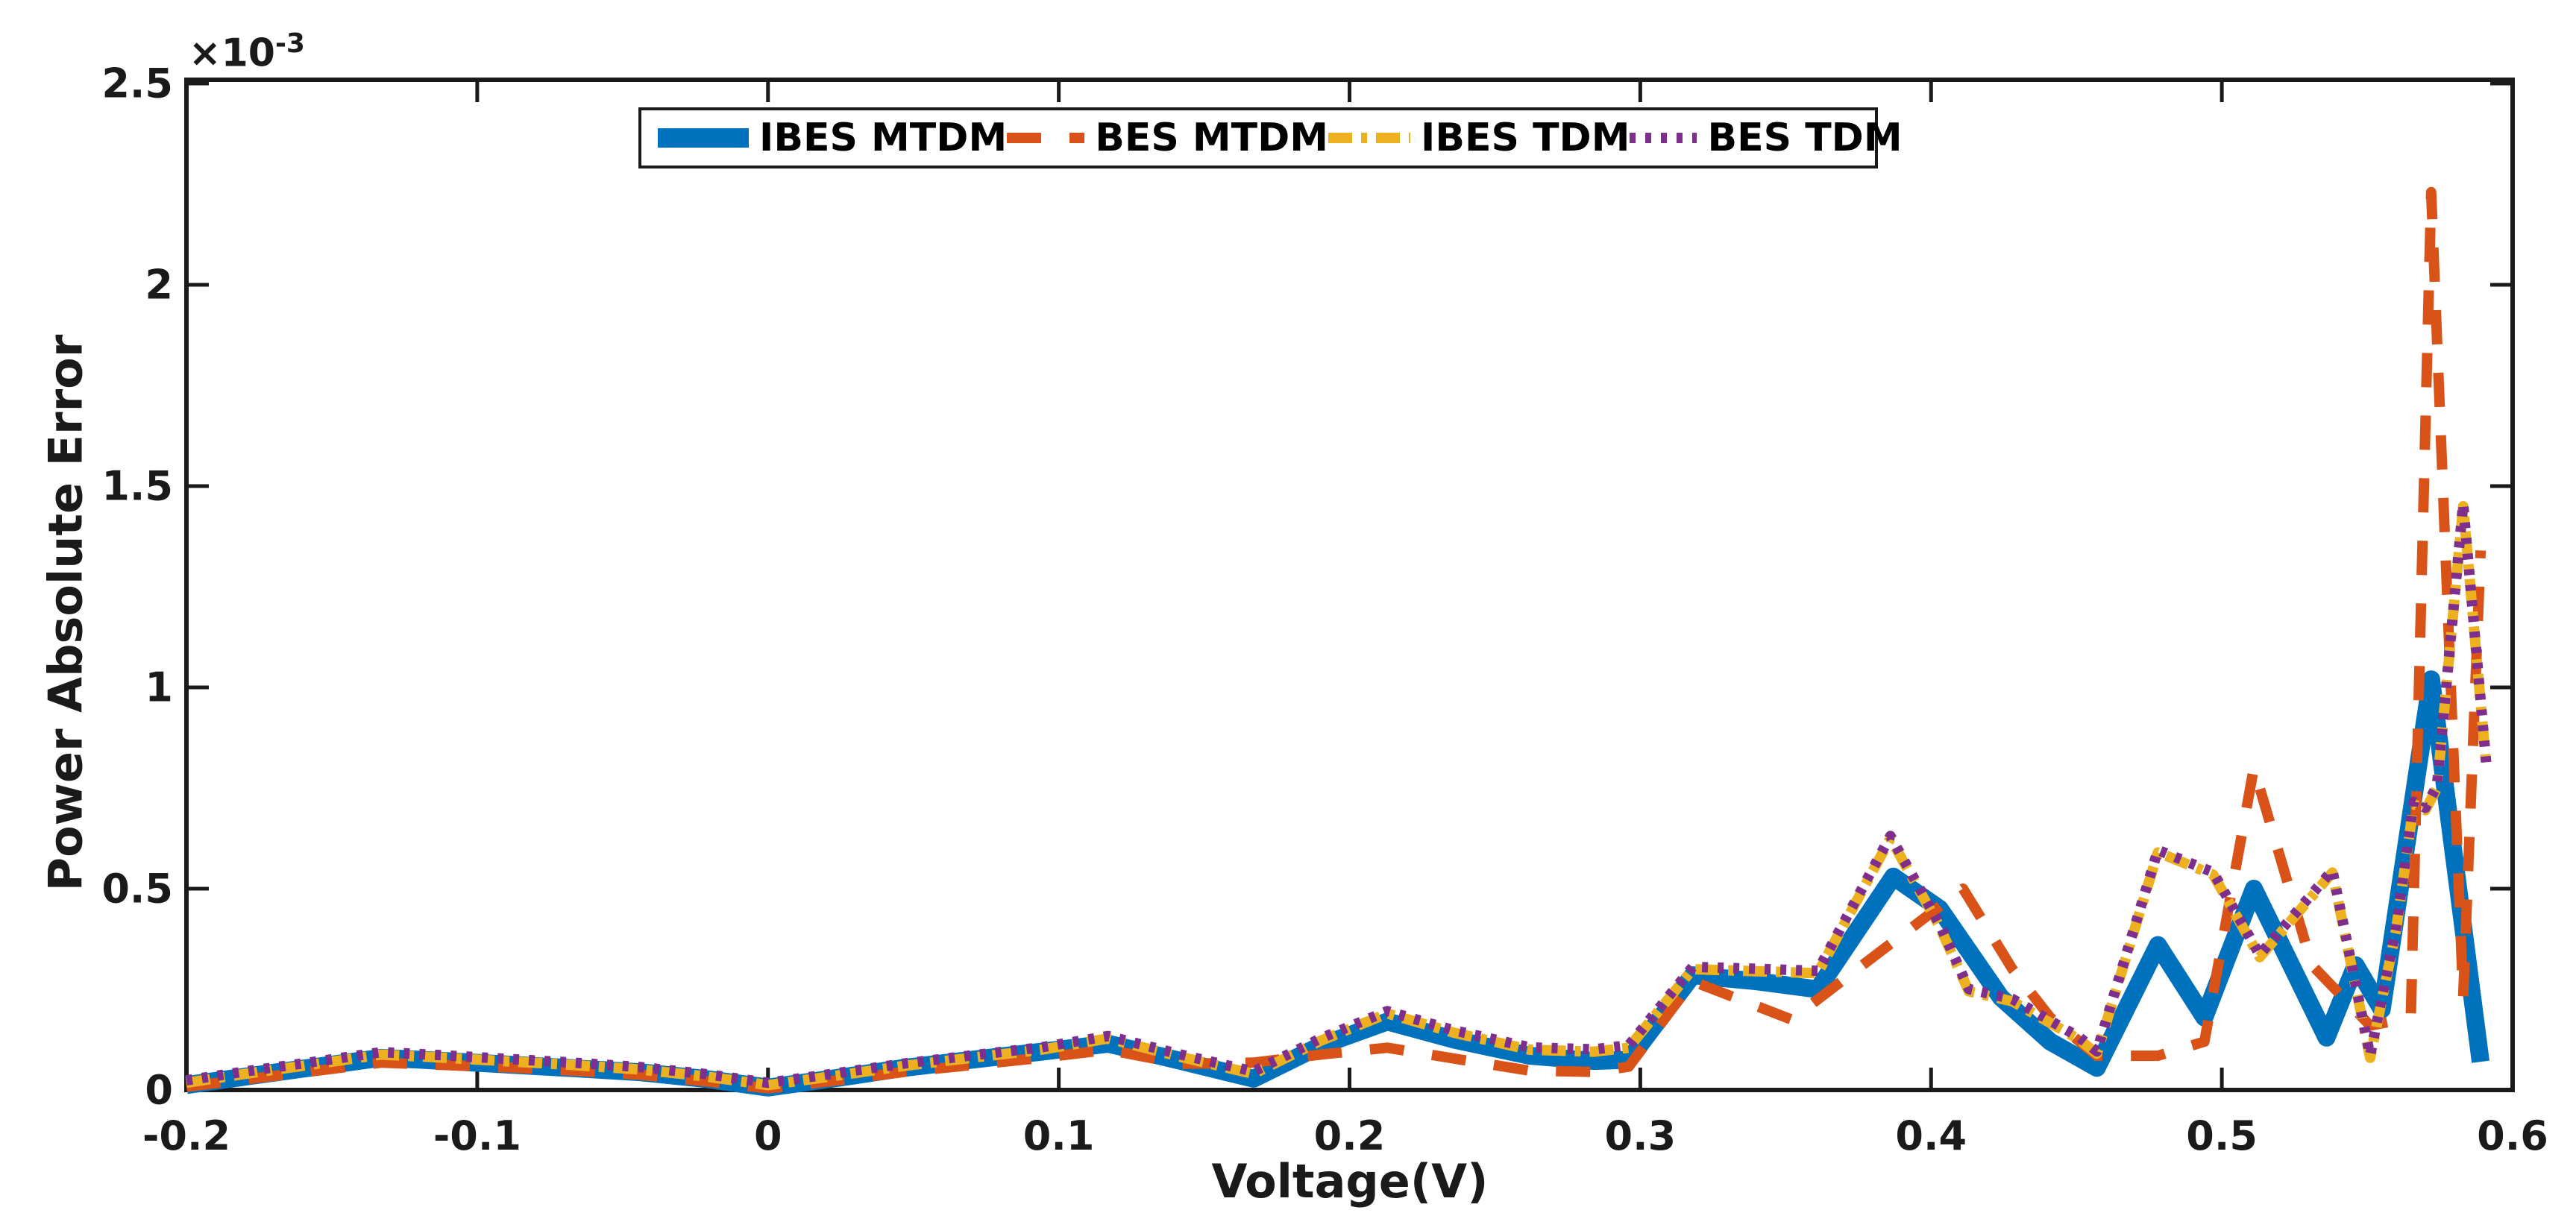 The image size is (2576, 1213). Describe the element at coordinates (1350, 1181) in the screenshot. I see `x-axis-label: Voltage(V)` at that location.